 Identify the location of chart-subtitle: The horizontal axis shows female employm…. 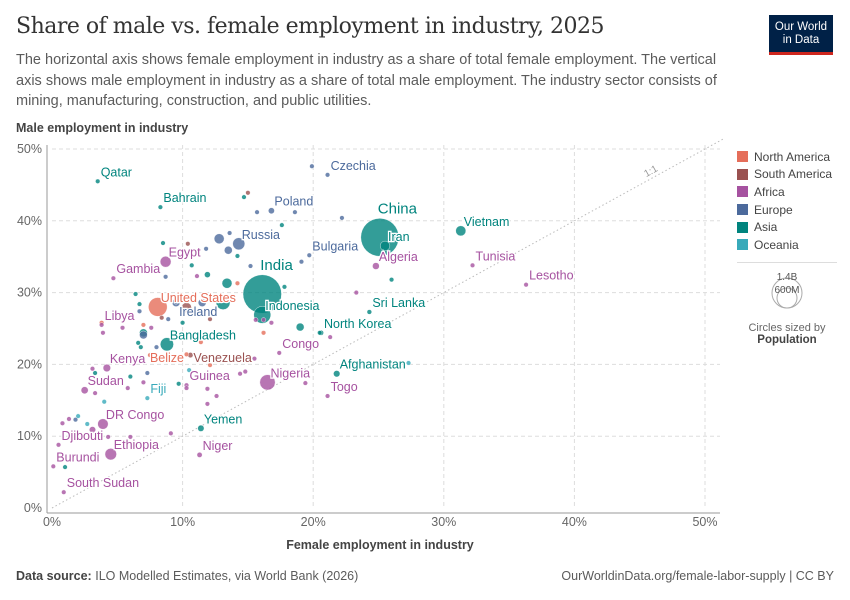
(366, 80).